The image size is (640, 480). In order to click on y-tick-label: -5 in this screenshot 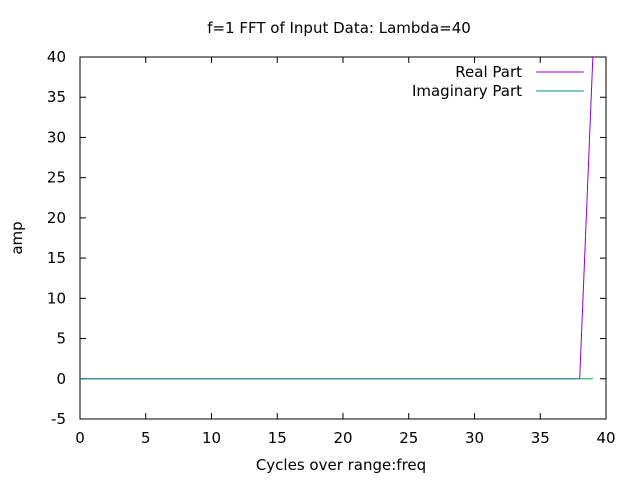, I will do `click(58, 419)`.